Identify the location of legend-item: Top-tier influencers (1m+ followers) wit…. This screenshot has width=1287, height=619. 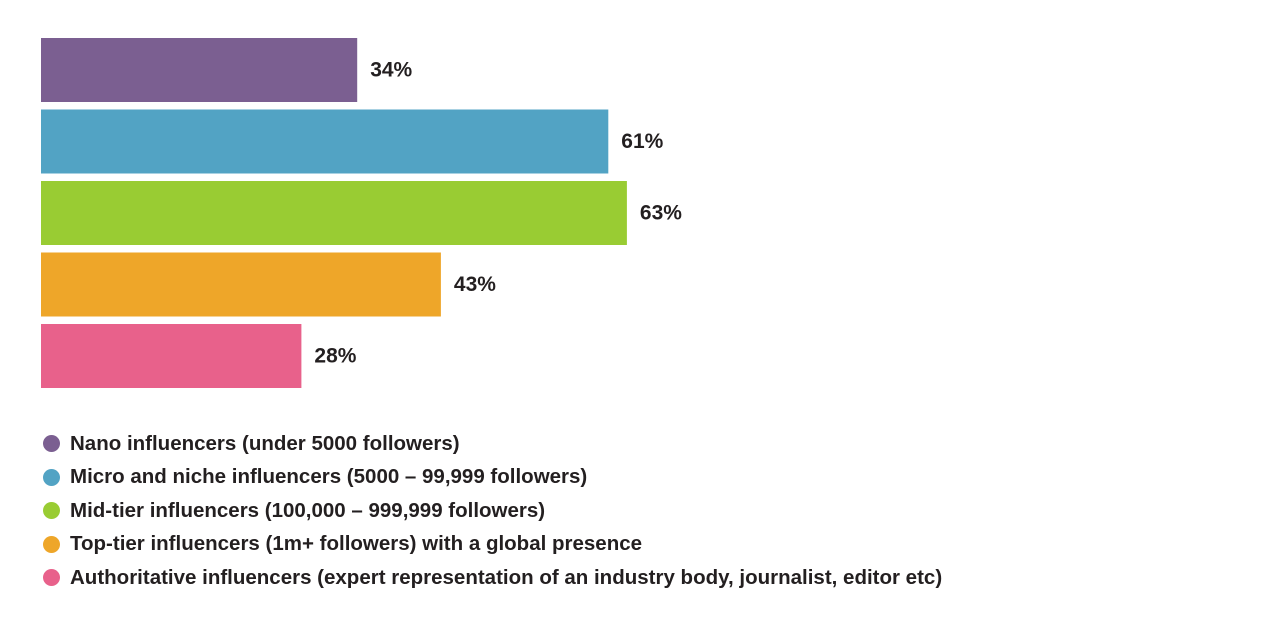
(492, 545).